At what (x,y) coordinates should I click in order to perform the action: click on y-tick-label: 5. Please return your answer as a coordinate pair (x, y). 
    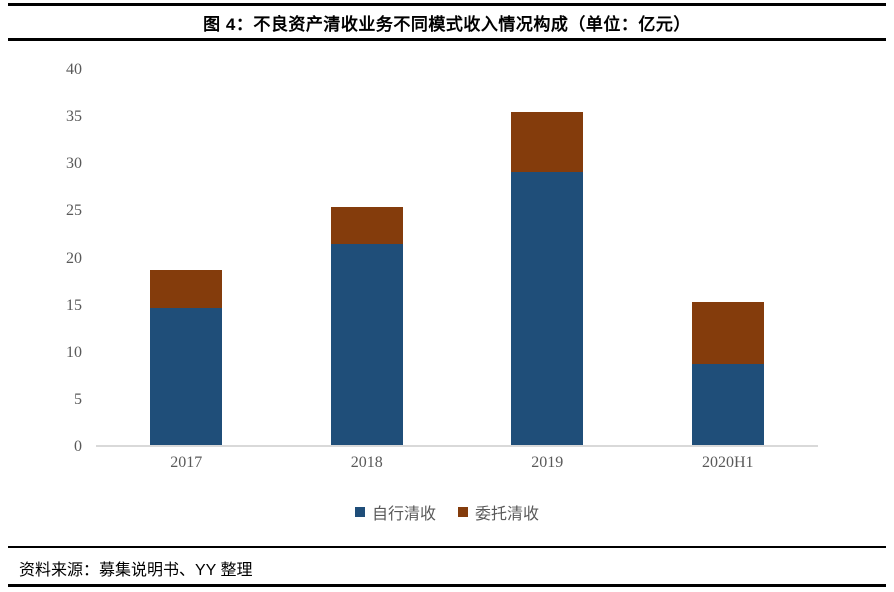
    Looking at the image, I should click on (78, 399).